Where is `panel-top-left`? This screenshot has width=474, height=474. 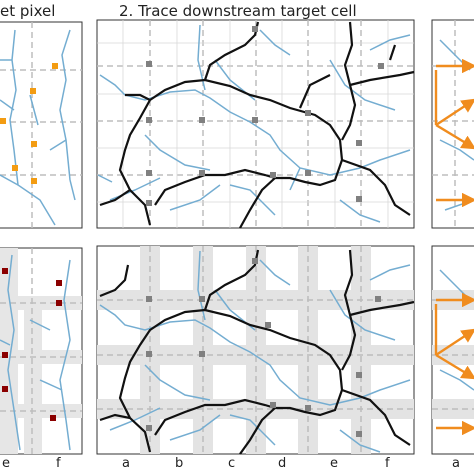 panel-top-left is located at coordinates (41, 125).